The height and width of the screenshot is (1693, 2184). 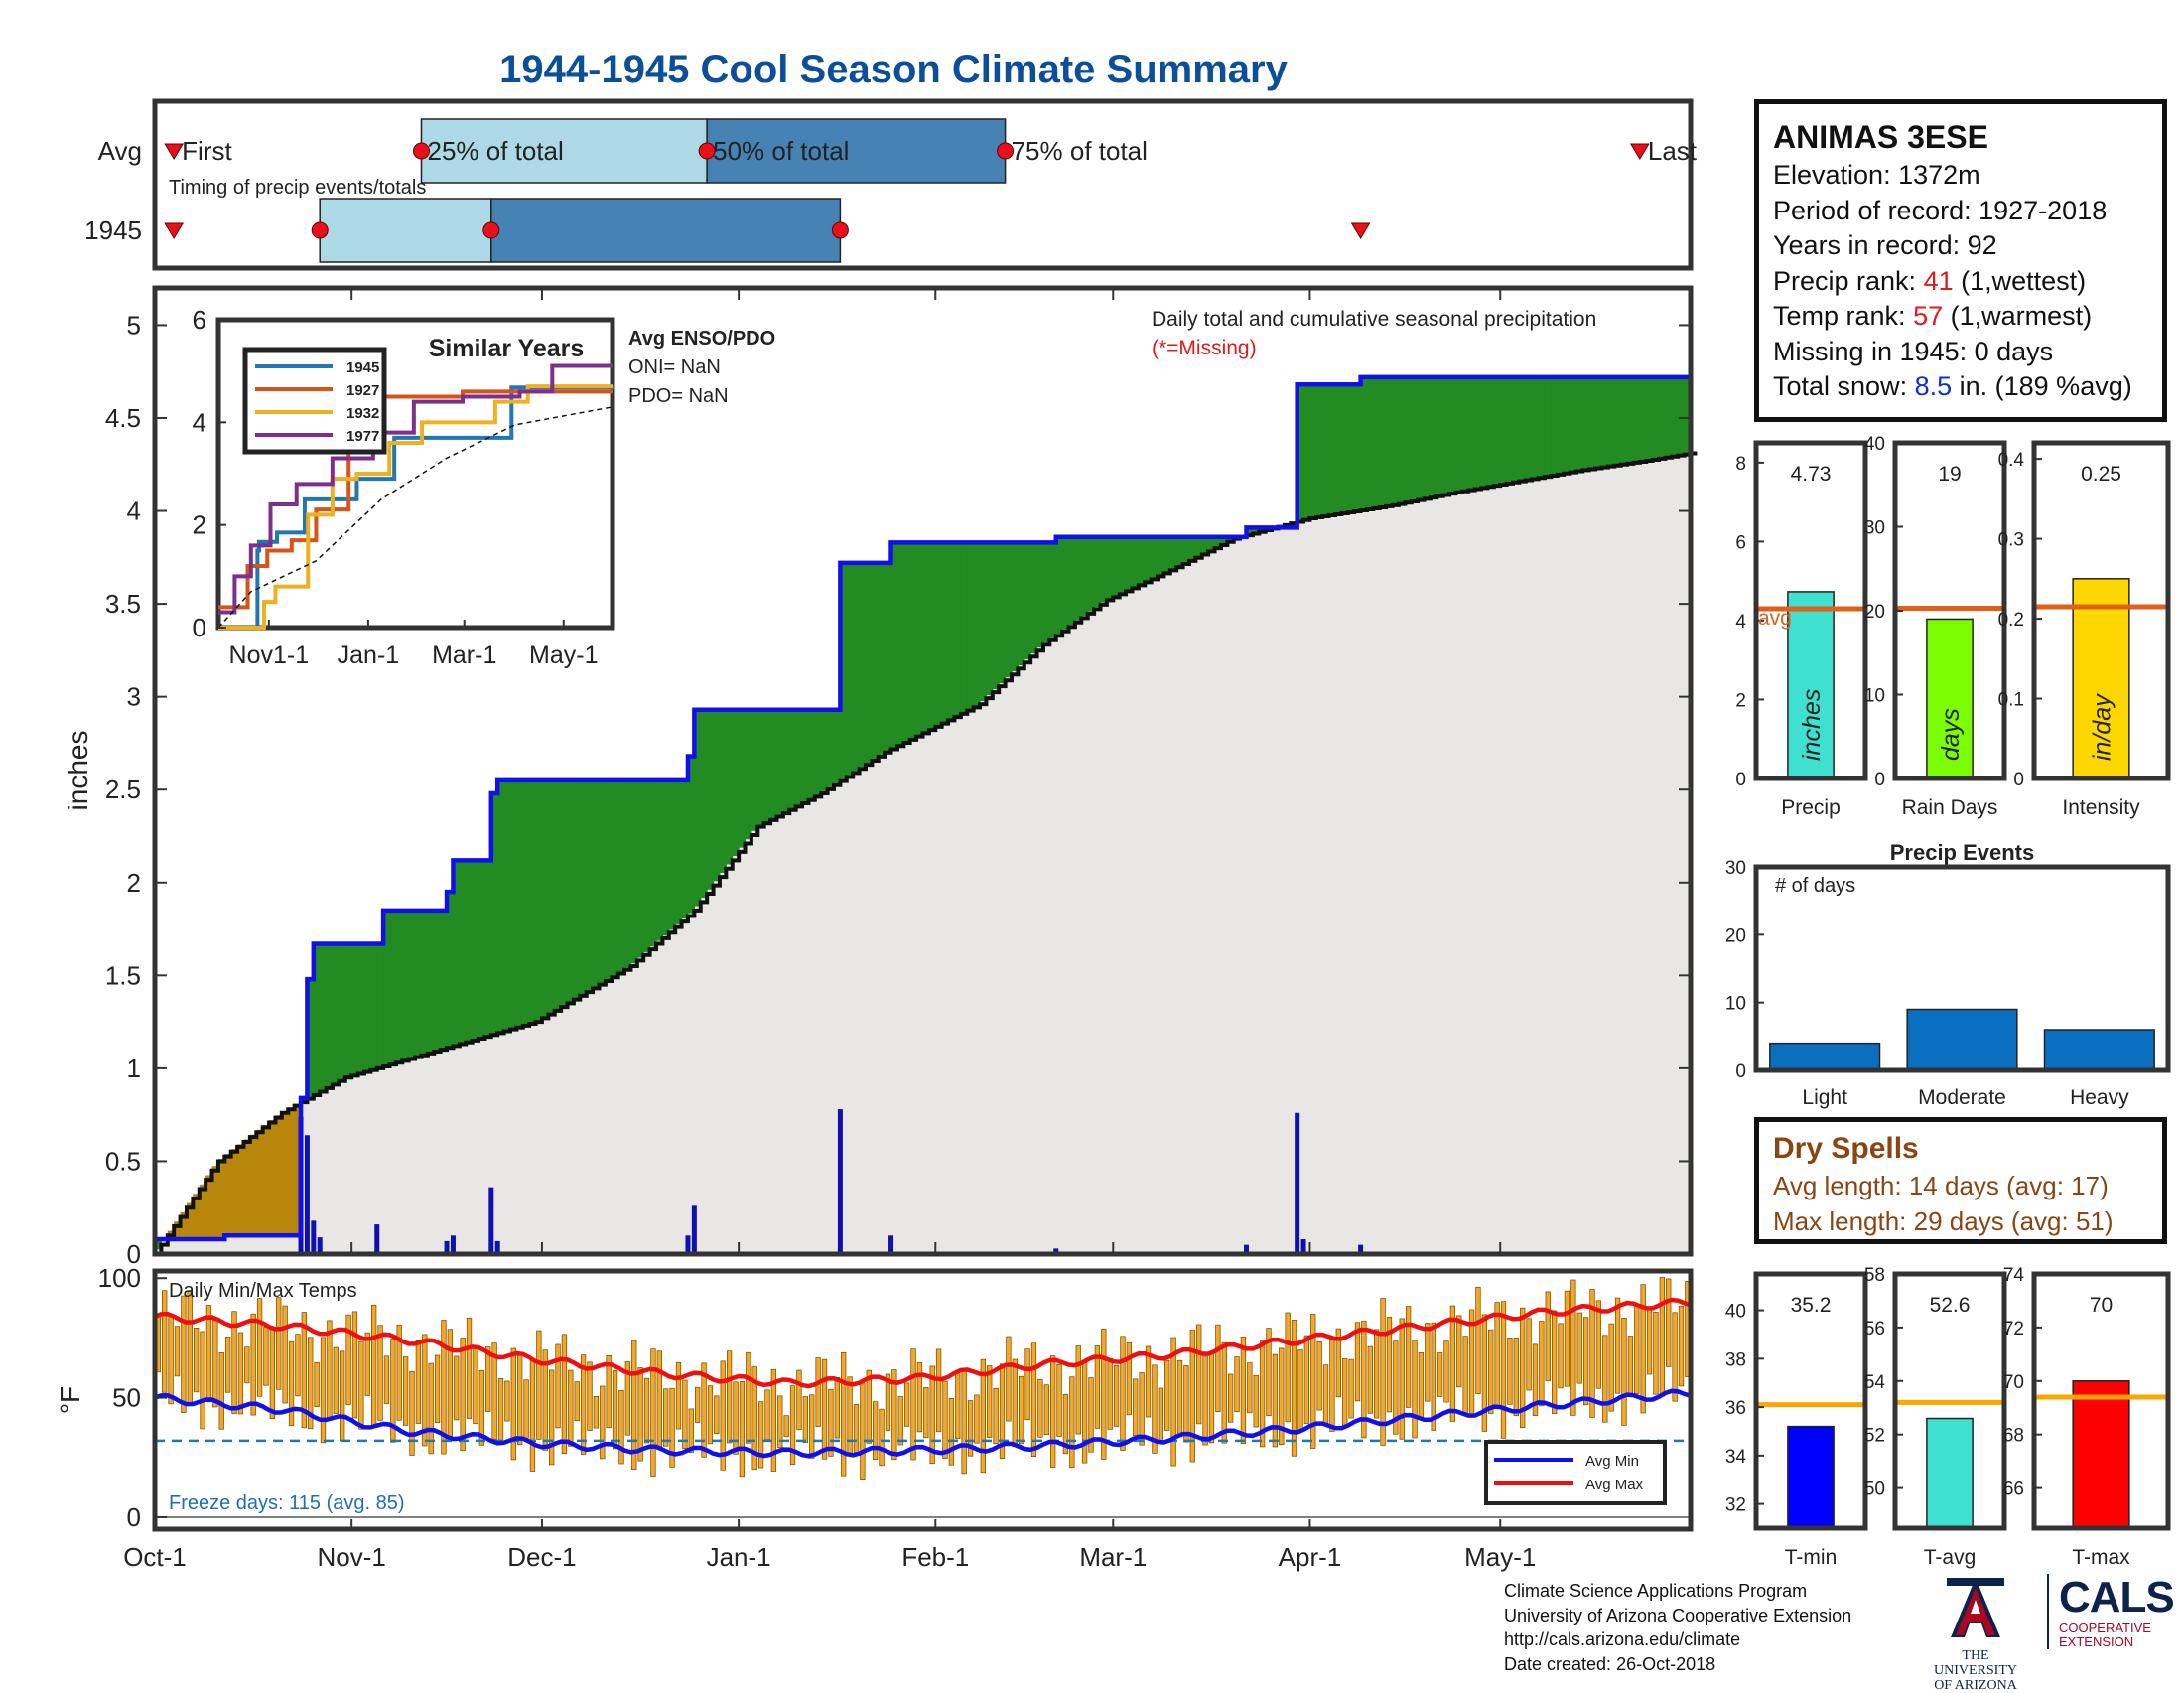 I want to click on timing-box-upper, so click(x=666, y=231).